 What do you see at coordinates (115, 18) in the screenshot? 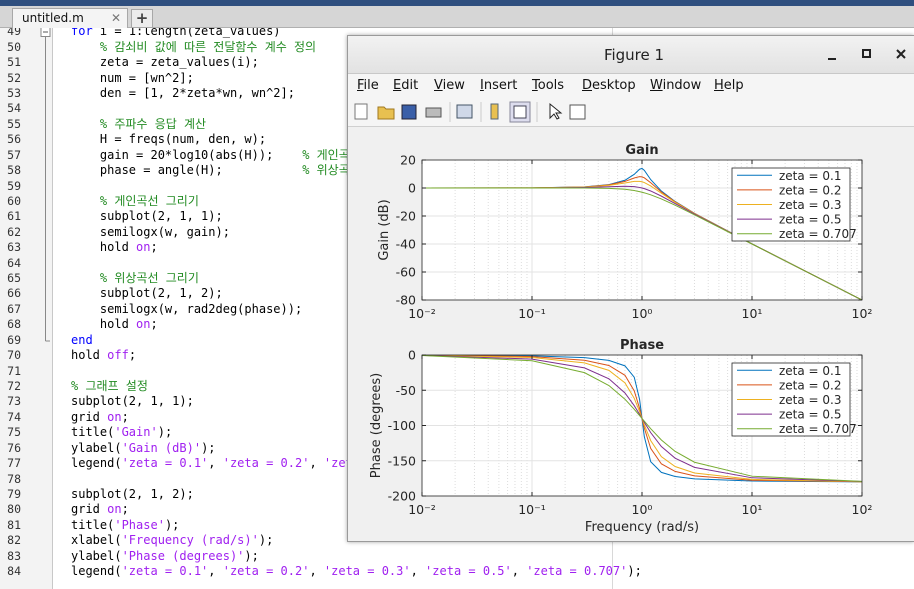
I see `tab-close: ✕` at bounding box center [115, 18].